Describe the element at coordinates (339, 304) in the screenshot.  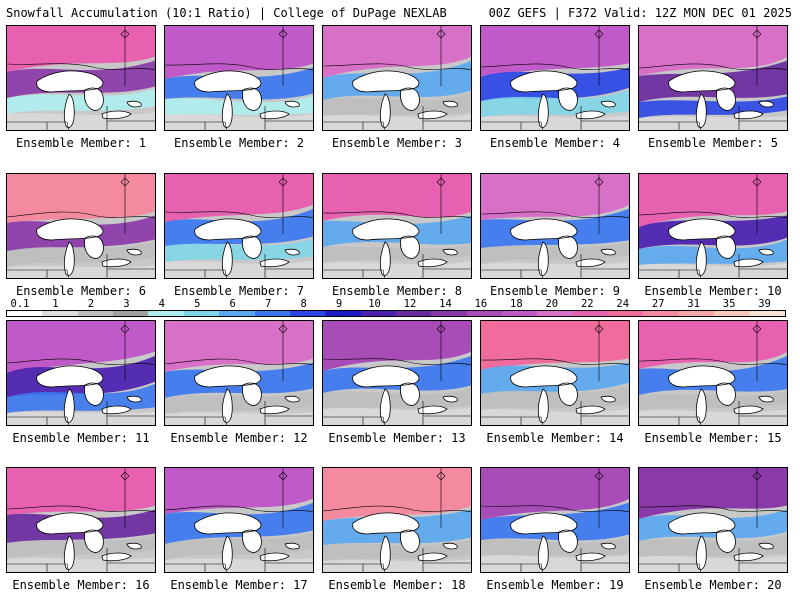
I see `legend-label: 9` at that location.